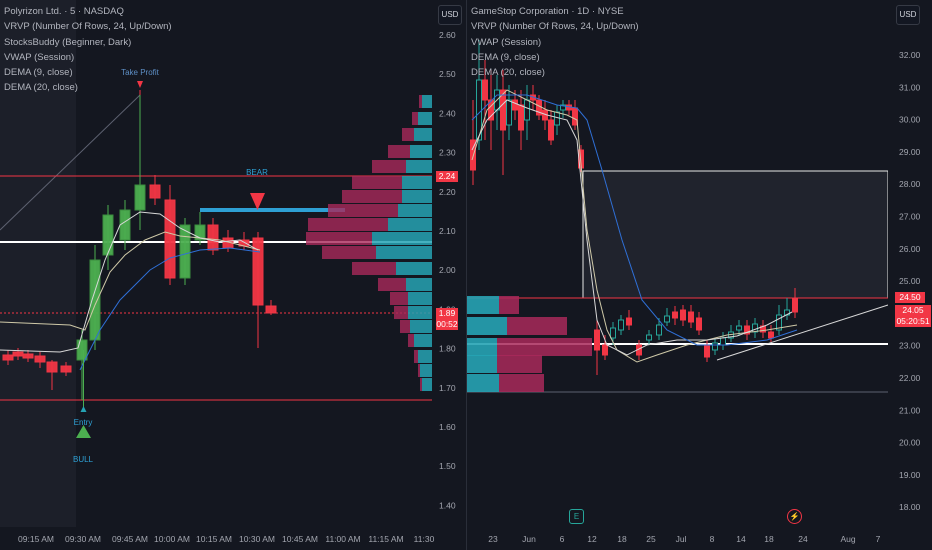 Image resolution: width=932 pixels, height=550 pixels. I want to click on price-tick-label: 30.00, so click(910, 120).